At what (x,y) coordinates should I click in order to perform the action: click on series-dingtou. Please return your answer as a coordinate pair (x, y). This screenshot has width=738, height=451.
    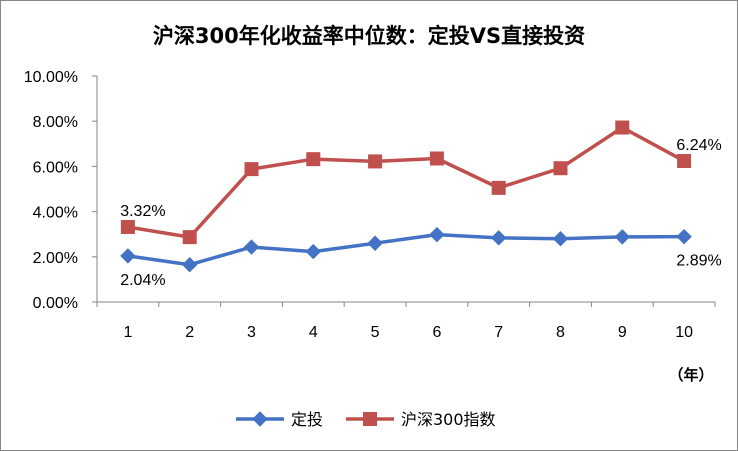
    Looking at the image, I should click on (406, 249).